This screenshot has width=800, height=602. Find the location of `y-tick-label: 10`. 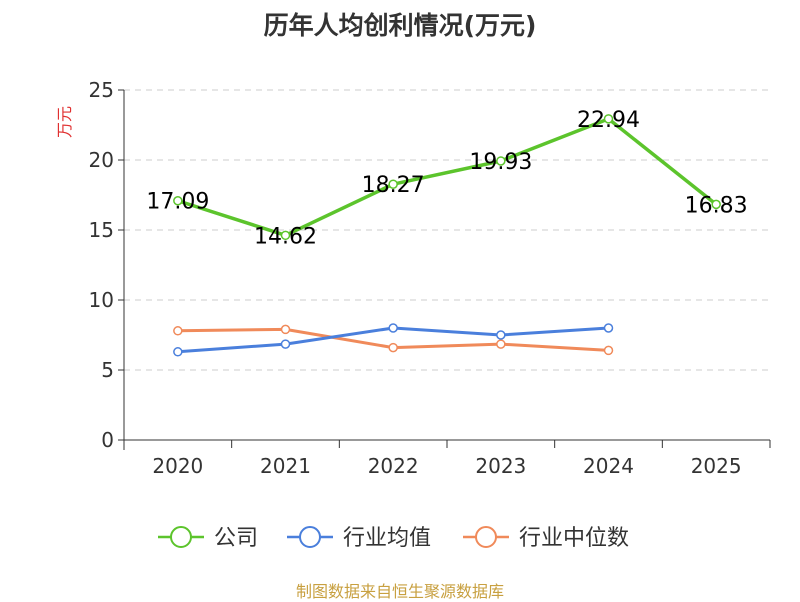

y-tick-label: 10 is located at coordinates (101, 300).